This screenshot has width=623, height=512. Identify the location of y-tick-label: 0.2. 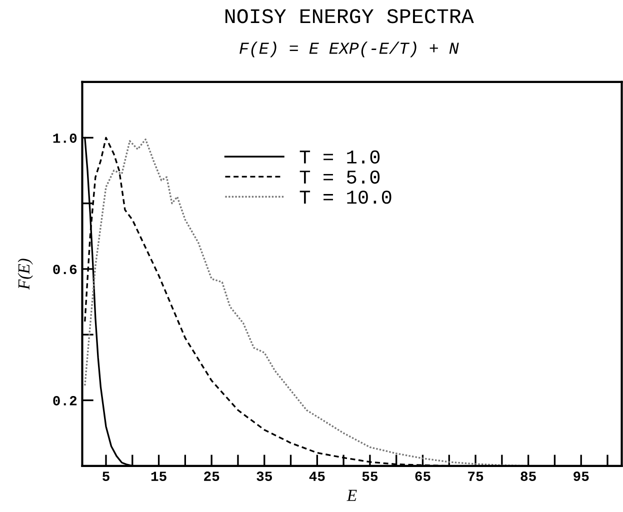
(65, 401).